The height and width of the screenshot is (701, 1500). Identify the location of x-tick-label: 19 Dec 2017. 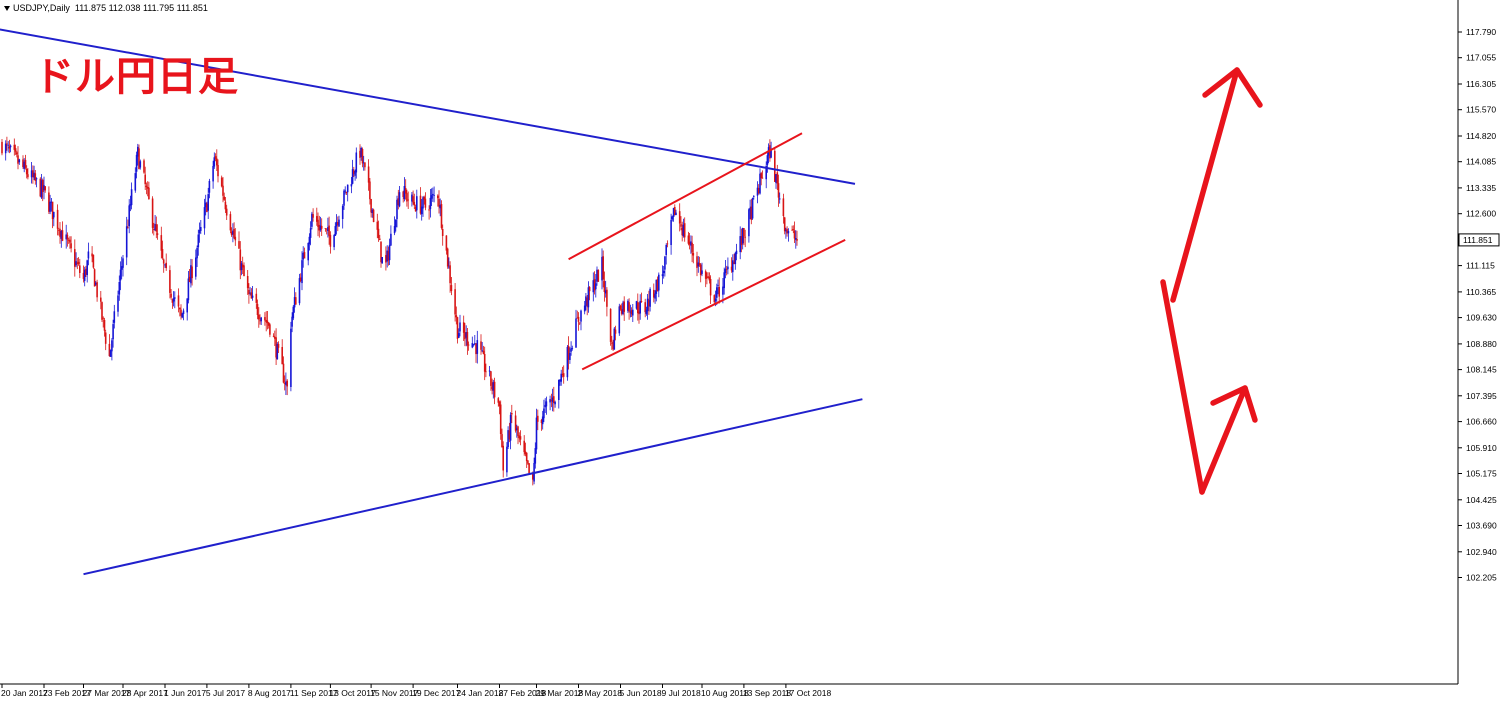
(436, 693).